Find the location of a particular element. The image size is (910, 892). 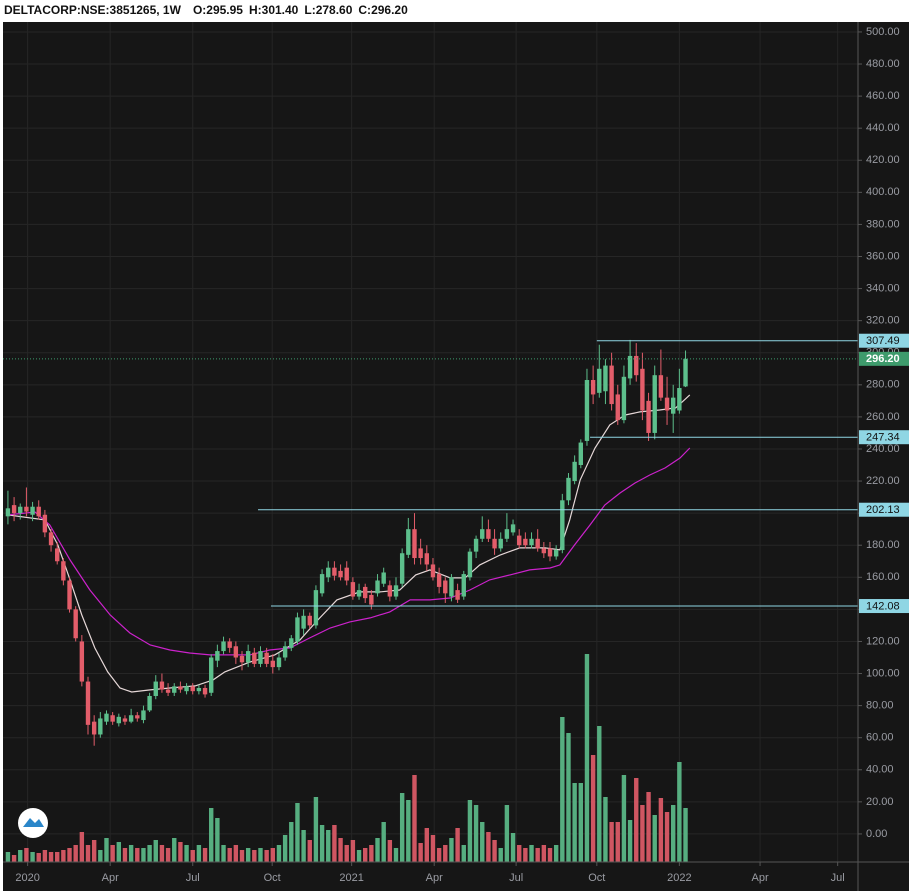

x-tick-label: Jul is located at coordinates (516, 878).